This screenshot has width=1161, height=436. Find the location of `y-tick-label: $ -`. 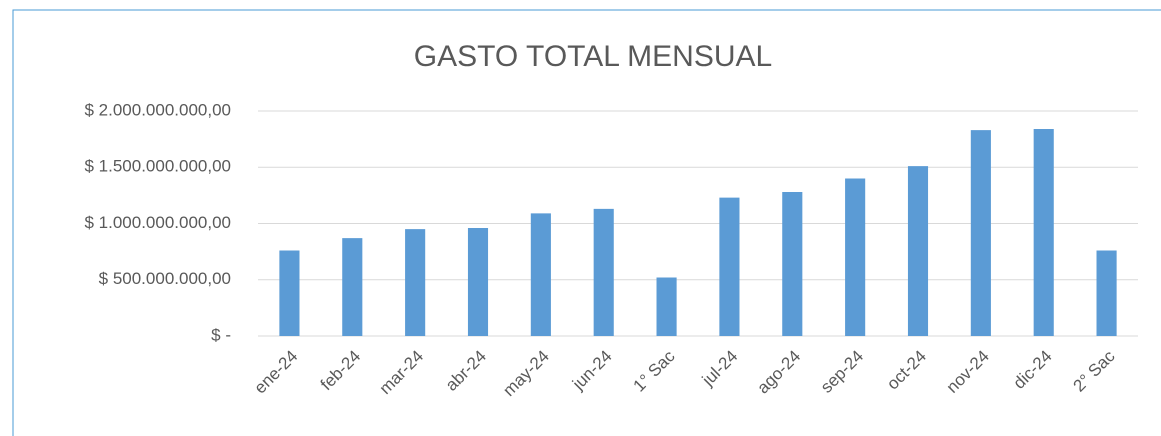

y-tick-label: $ - is located at coordinates (221, 334).